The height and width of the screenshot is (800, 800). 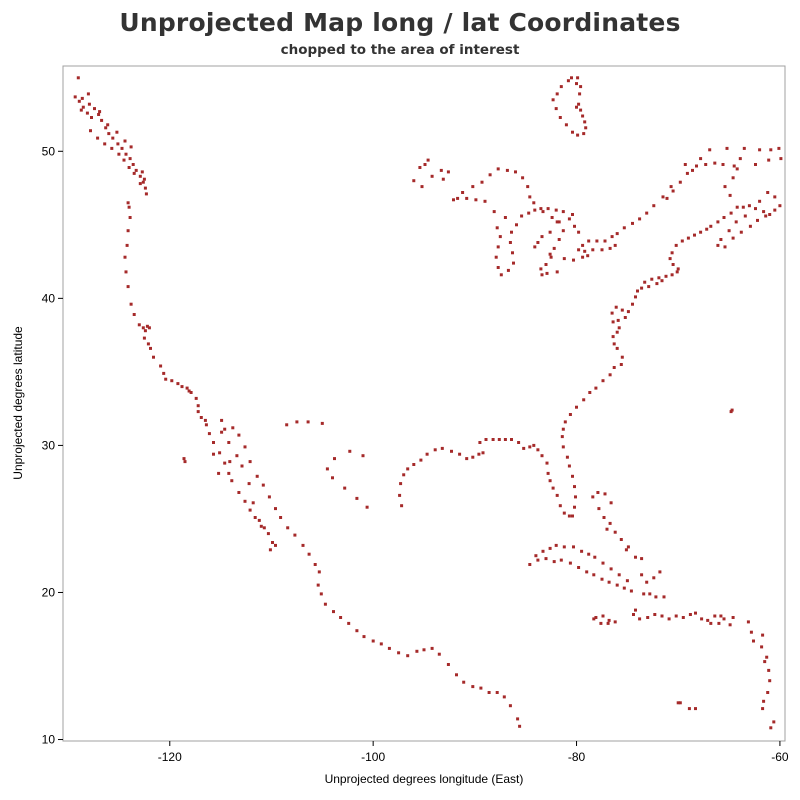 I want to click on y-tick-label: 50, so click(x=49, y=151).